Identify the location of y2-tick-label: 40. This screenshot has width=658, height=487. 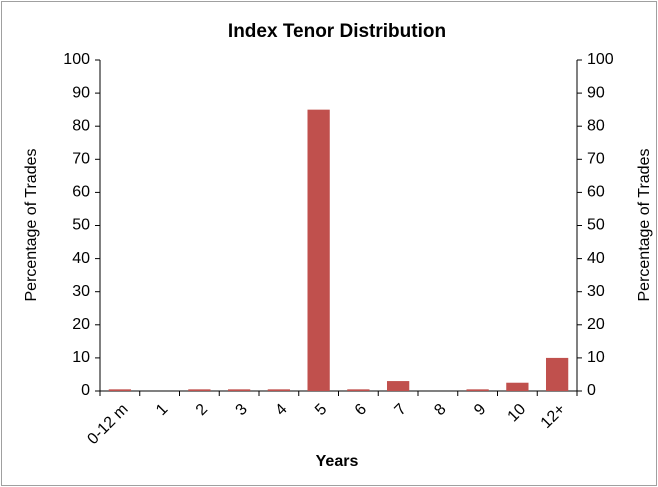
(596, 258).